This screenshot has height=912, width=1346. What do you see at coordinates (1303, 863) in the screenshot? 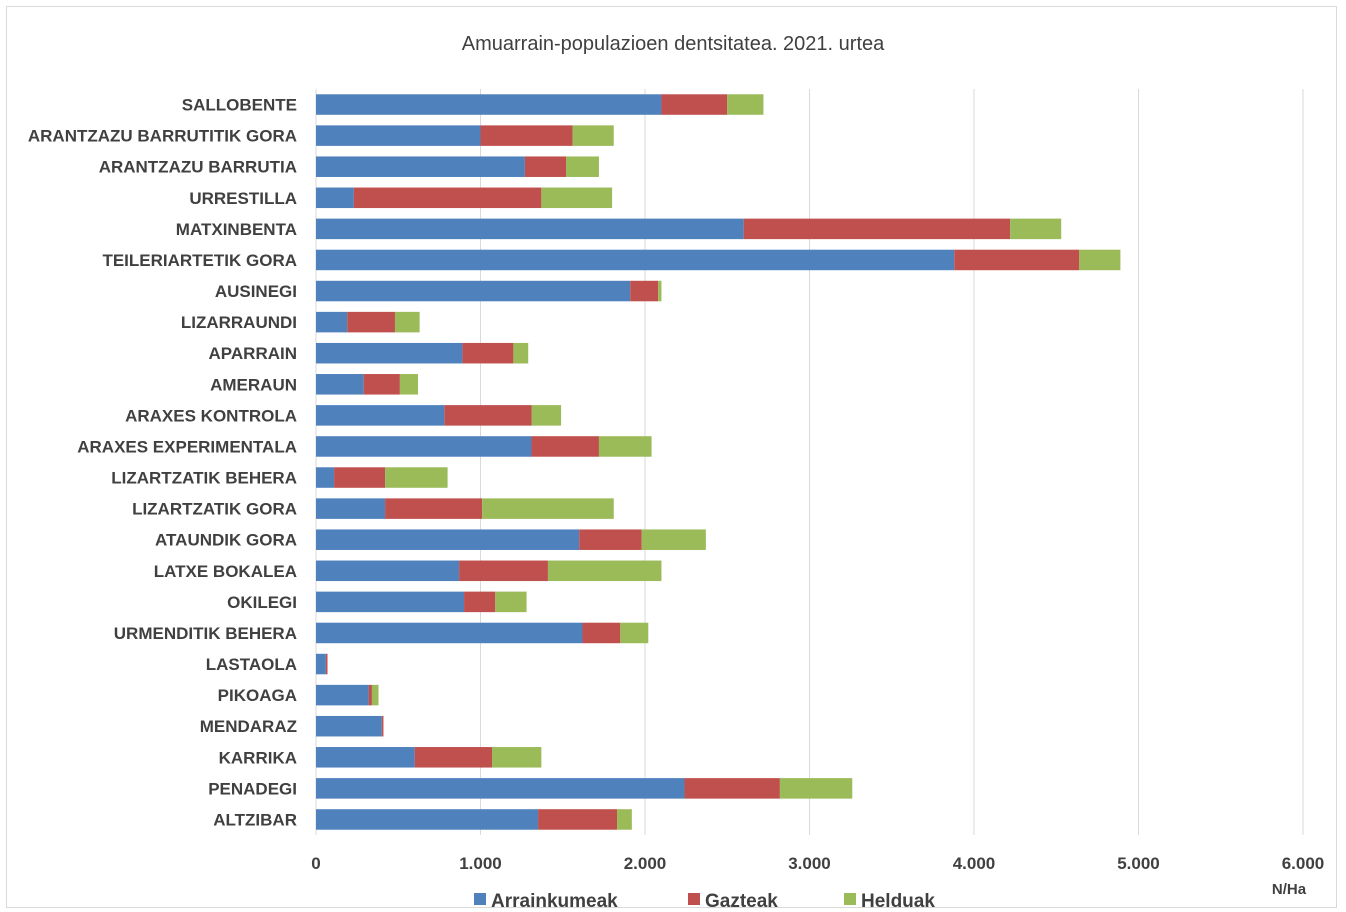
I see `x-tick-label: 6.000` at bounding box center [1303, 863].